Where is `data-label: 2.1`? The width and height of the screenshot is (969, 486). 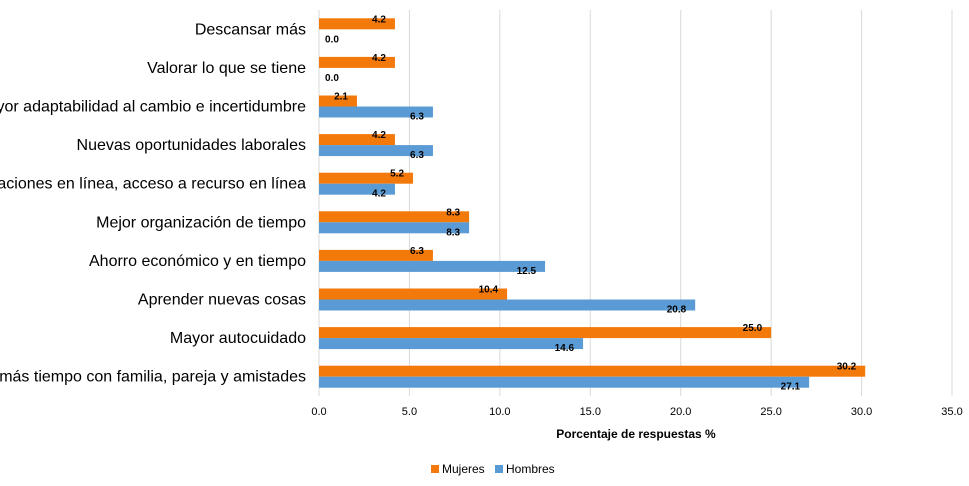
data-label: 2.1 is located at coordinates (341, 97).